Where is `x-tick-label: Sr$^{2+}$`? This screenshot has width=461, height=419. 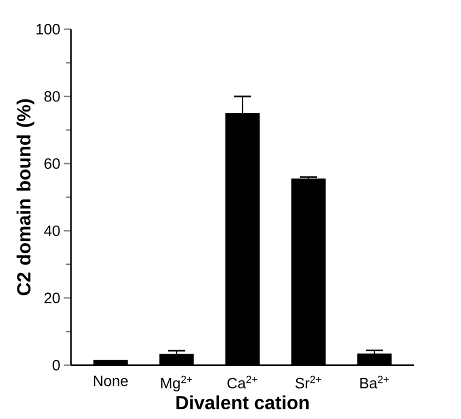
x-tick-label: Sr$^{2+}$ is located at coordinates (308, 382).